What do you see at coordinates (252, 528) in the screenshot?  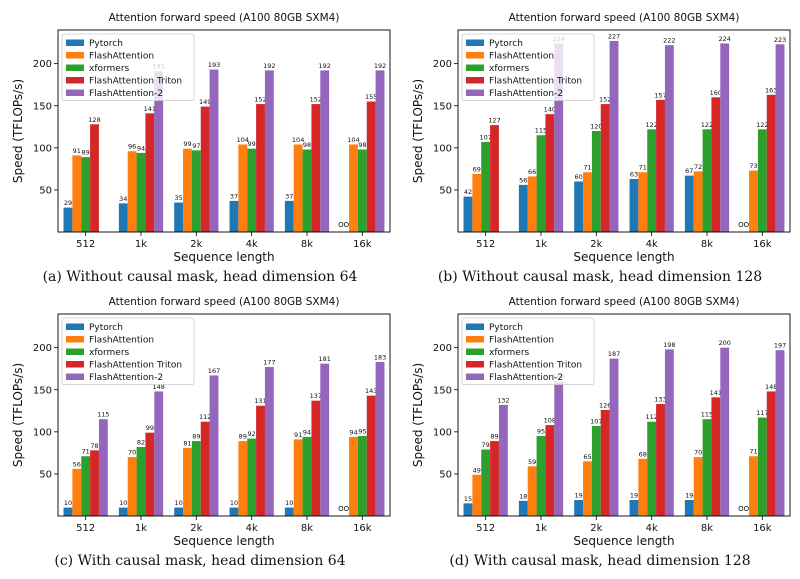 I see `x-tick-label: 4k` at bounding box center [252, 528].